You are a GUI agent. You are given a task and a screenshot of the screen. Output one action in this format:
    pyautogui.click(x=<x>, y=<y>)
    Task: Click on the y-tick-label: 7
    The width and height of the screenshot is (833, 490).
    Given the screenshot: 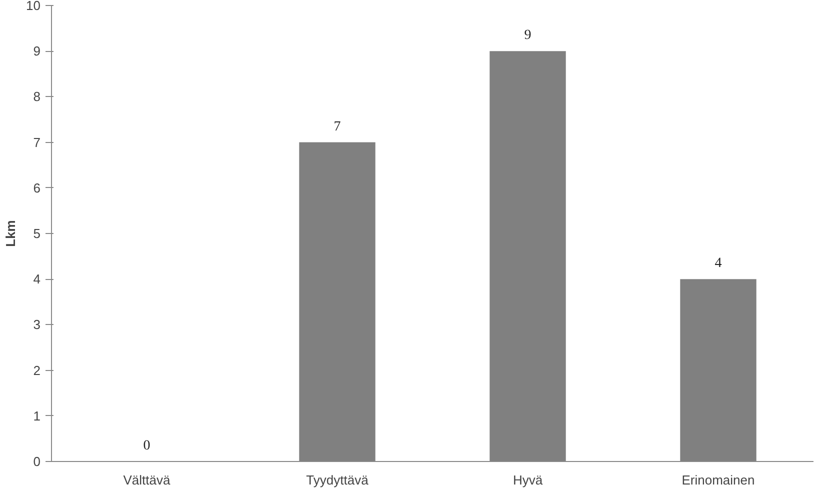 What is the action you would take?
    pyautogui.click(x=37, y=142)
    